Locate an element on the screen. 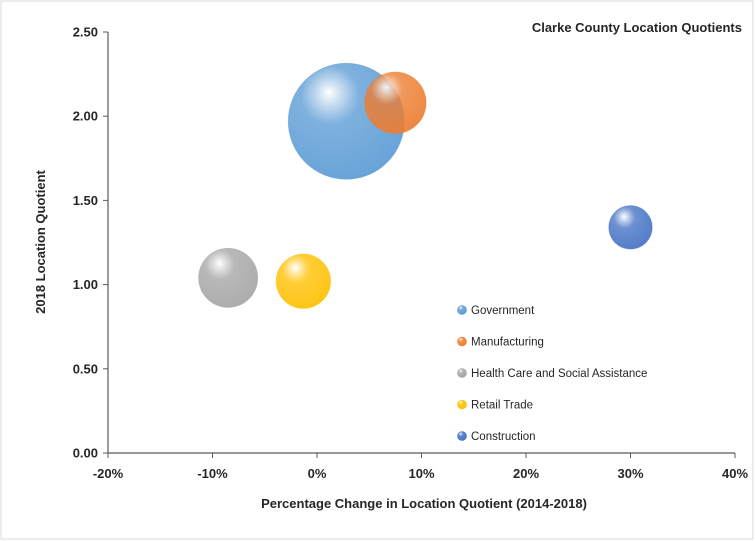 This screenshot has width=755, height=541. chart-title: Clarke County Location Quotients is located at coordinates (637, 27).